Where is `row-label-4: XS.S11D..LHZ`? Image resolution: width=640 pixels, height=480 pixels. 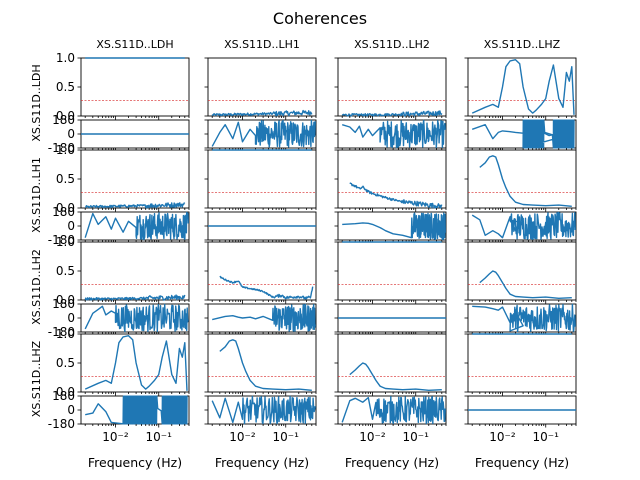 row-label-4: XS.S11D..LHZ is located at coordinates (36, 378).